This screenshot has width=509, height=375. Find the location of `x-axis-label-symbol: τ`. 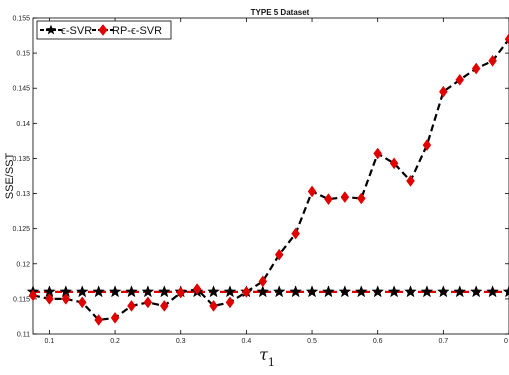

x-axis-label-symbol: τ is located at coordinates (264, 354).